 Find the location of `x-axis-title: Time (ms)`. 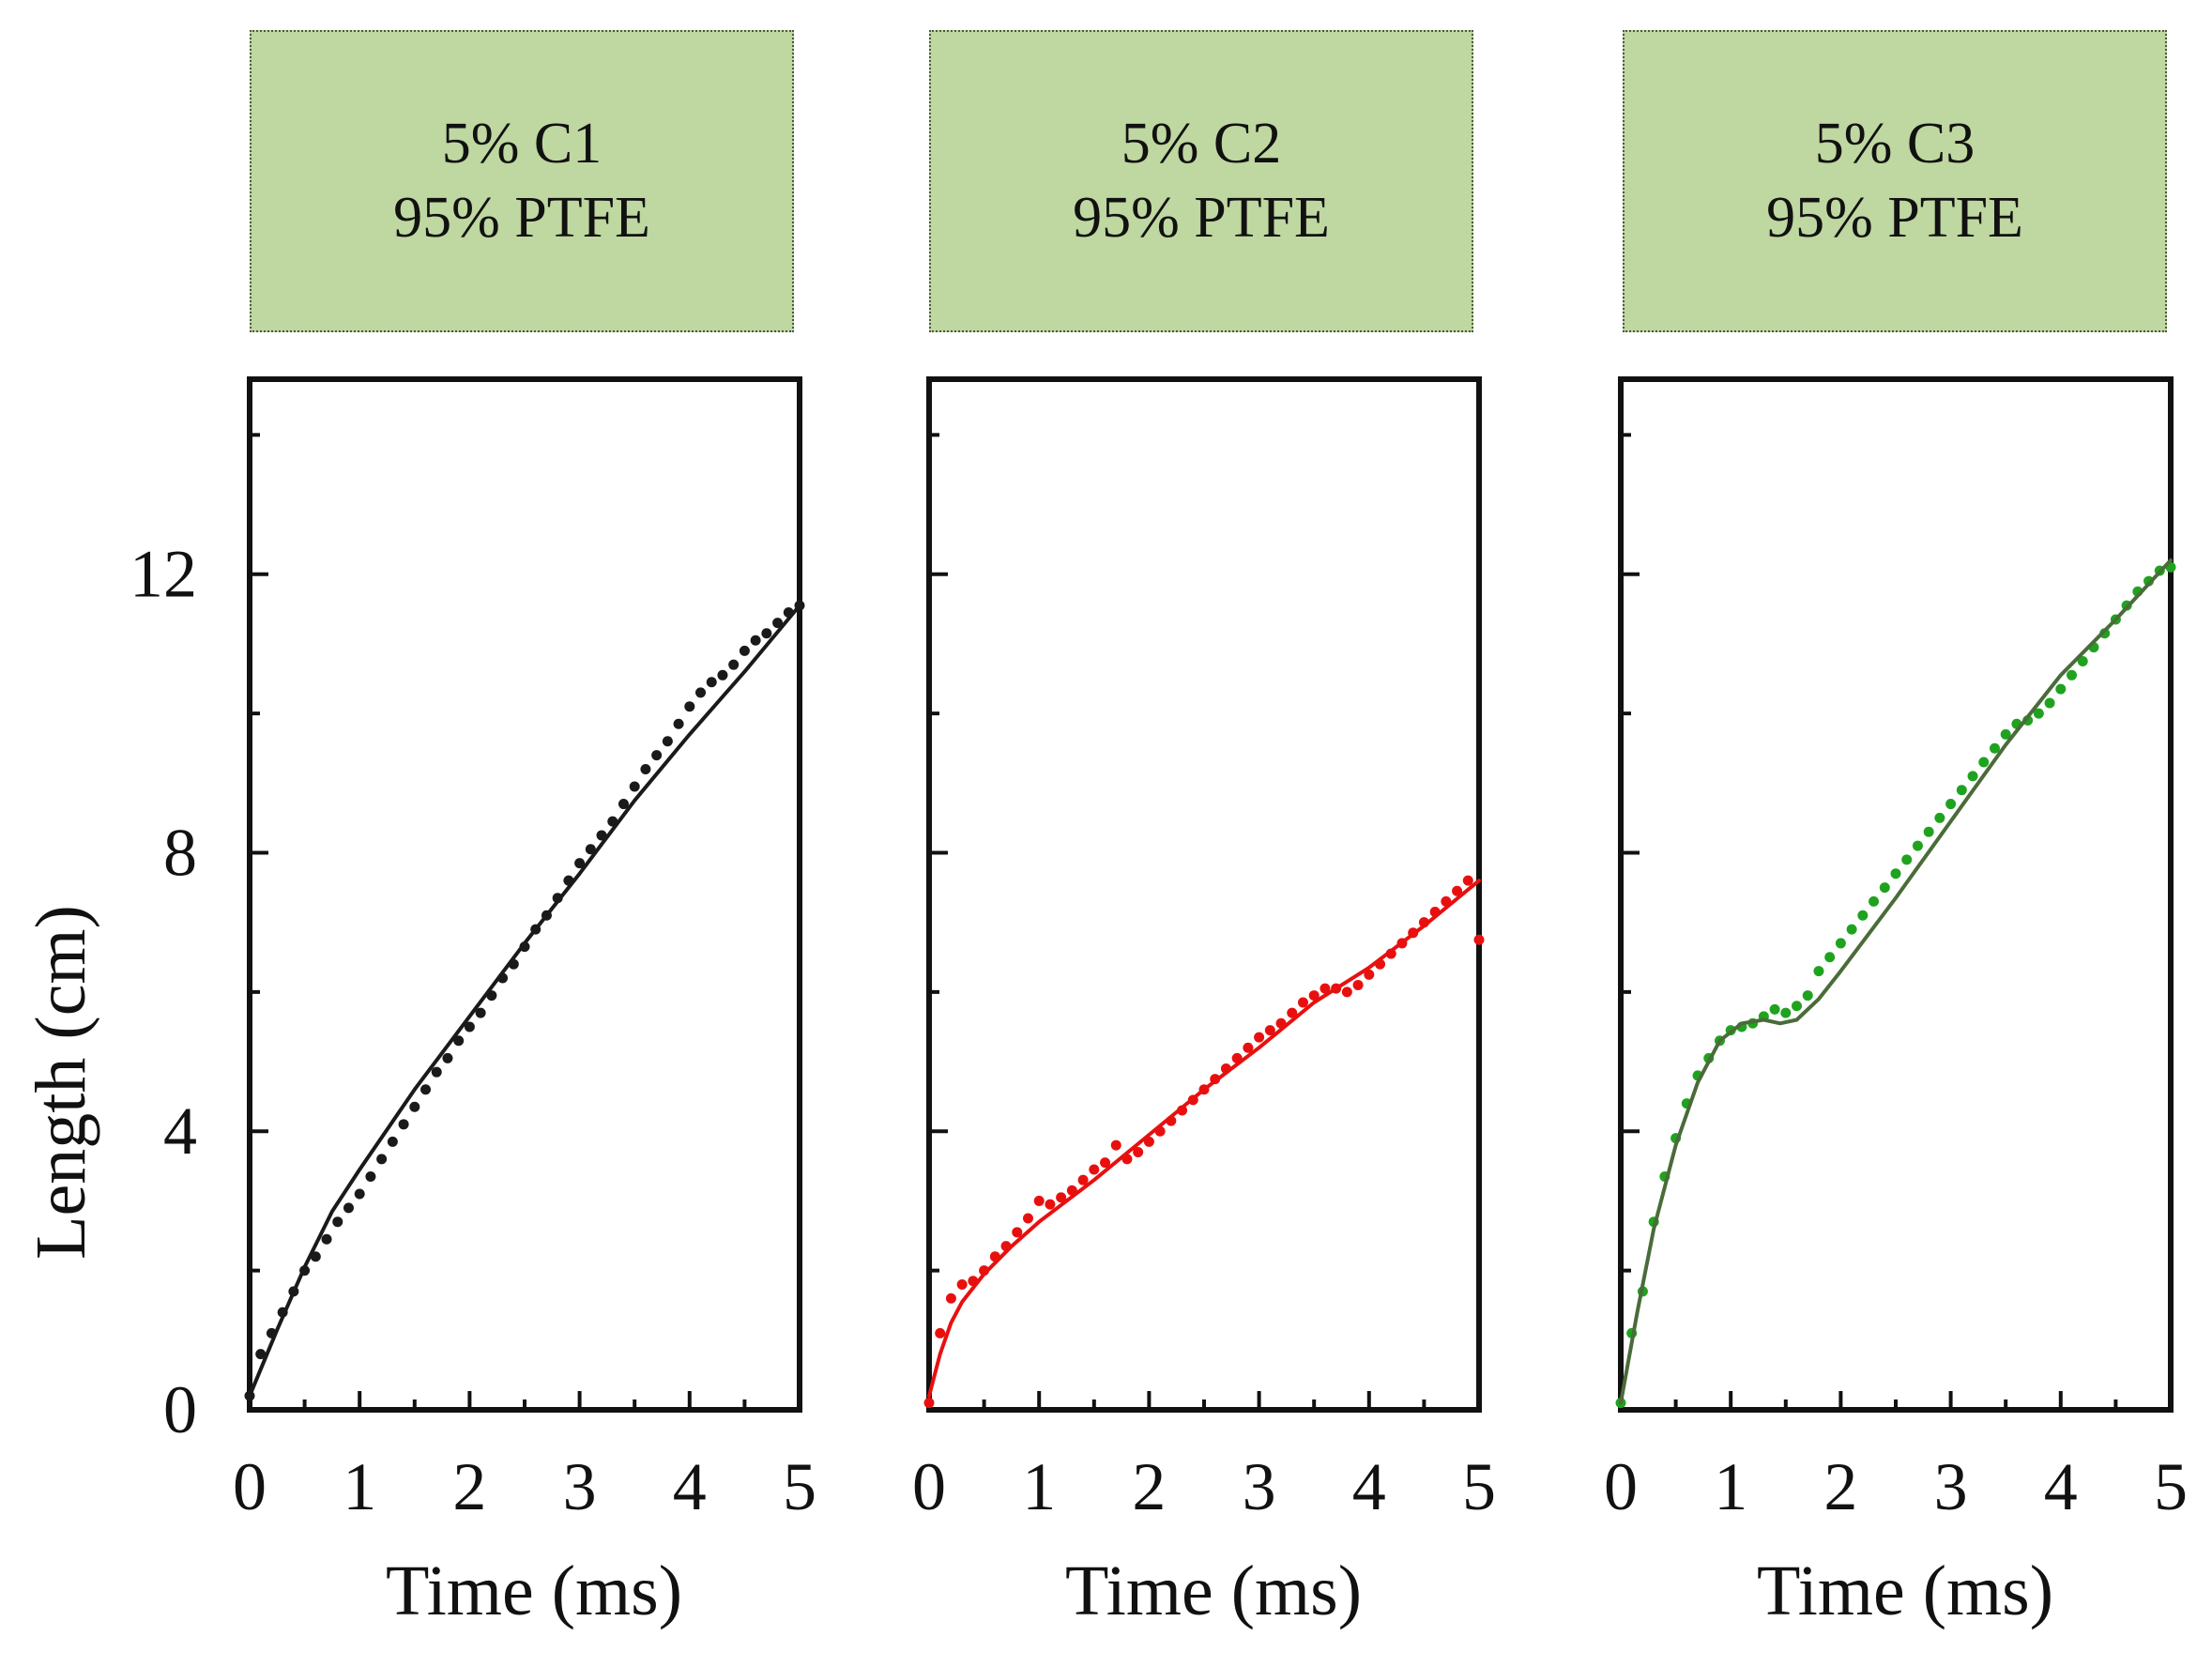

x-axis-title: Time (ms) is located at coordinates (534, 1591).